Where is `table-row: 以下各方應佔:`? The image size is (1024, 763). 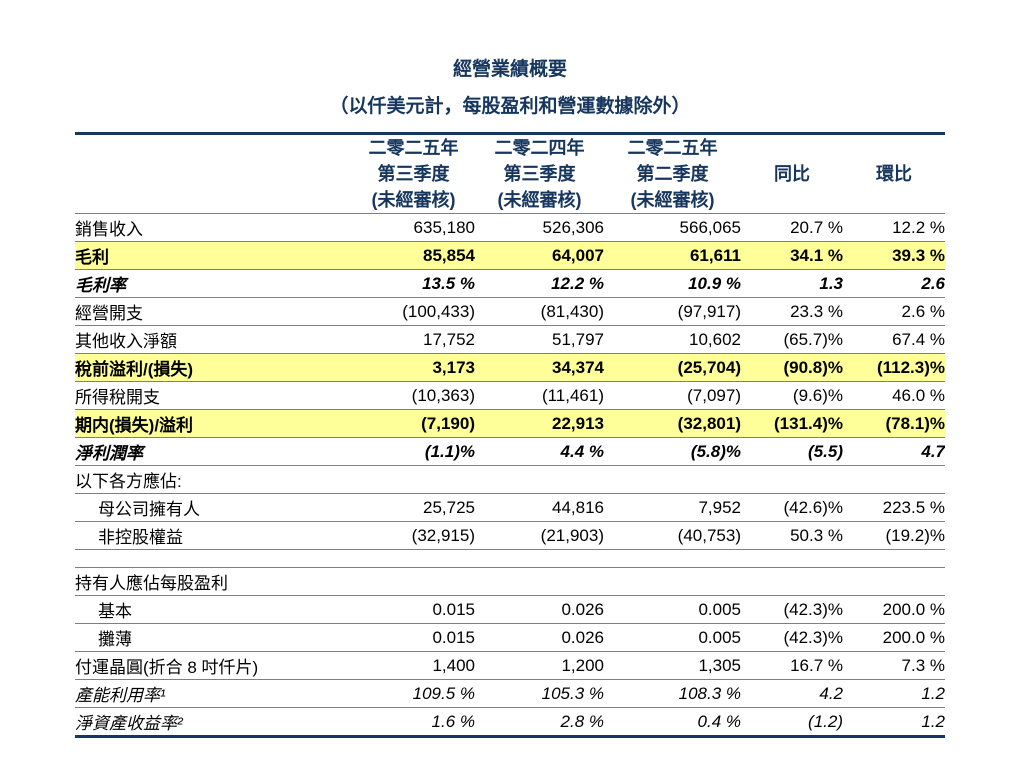
table-row: 以下各方應佔: is located at coordinates (510, 479).